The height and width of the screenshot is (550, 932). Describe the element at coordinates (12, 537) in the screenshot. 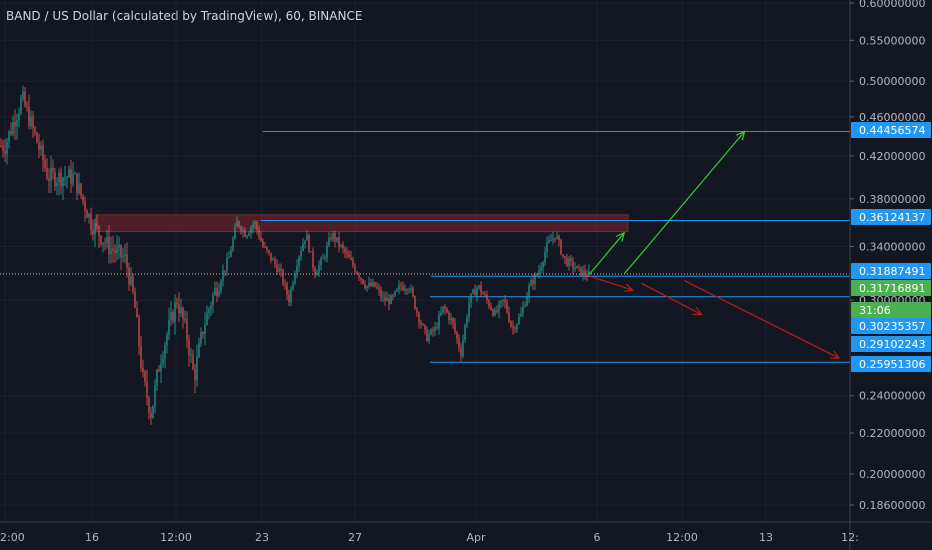

I see `x-tick-label: 2:00` at that location.